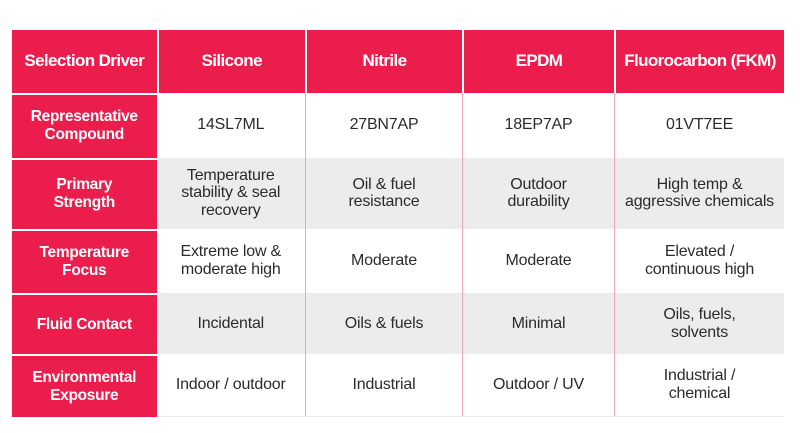 The image size is (800, 433). What do you see at coordinates (699, 385) in the screenshot?
I see `cell-fluorocarbon-exposure: Industrial / chemical` at bounding box center [699, 385].